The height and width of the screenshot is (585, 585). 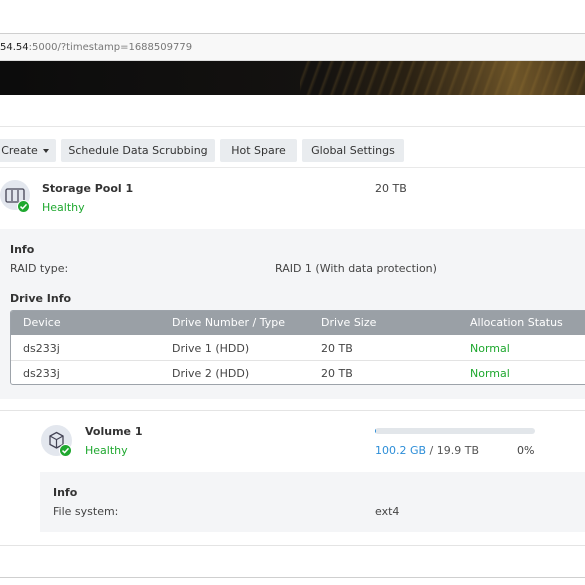 I want to click on pool-status: Healthy, so click(x=63, y=207).